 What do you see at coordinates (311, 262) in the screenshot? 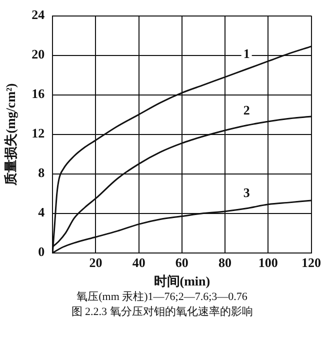
I see `x-tick-label: 120` at bounding box center [311, 262].